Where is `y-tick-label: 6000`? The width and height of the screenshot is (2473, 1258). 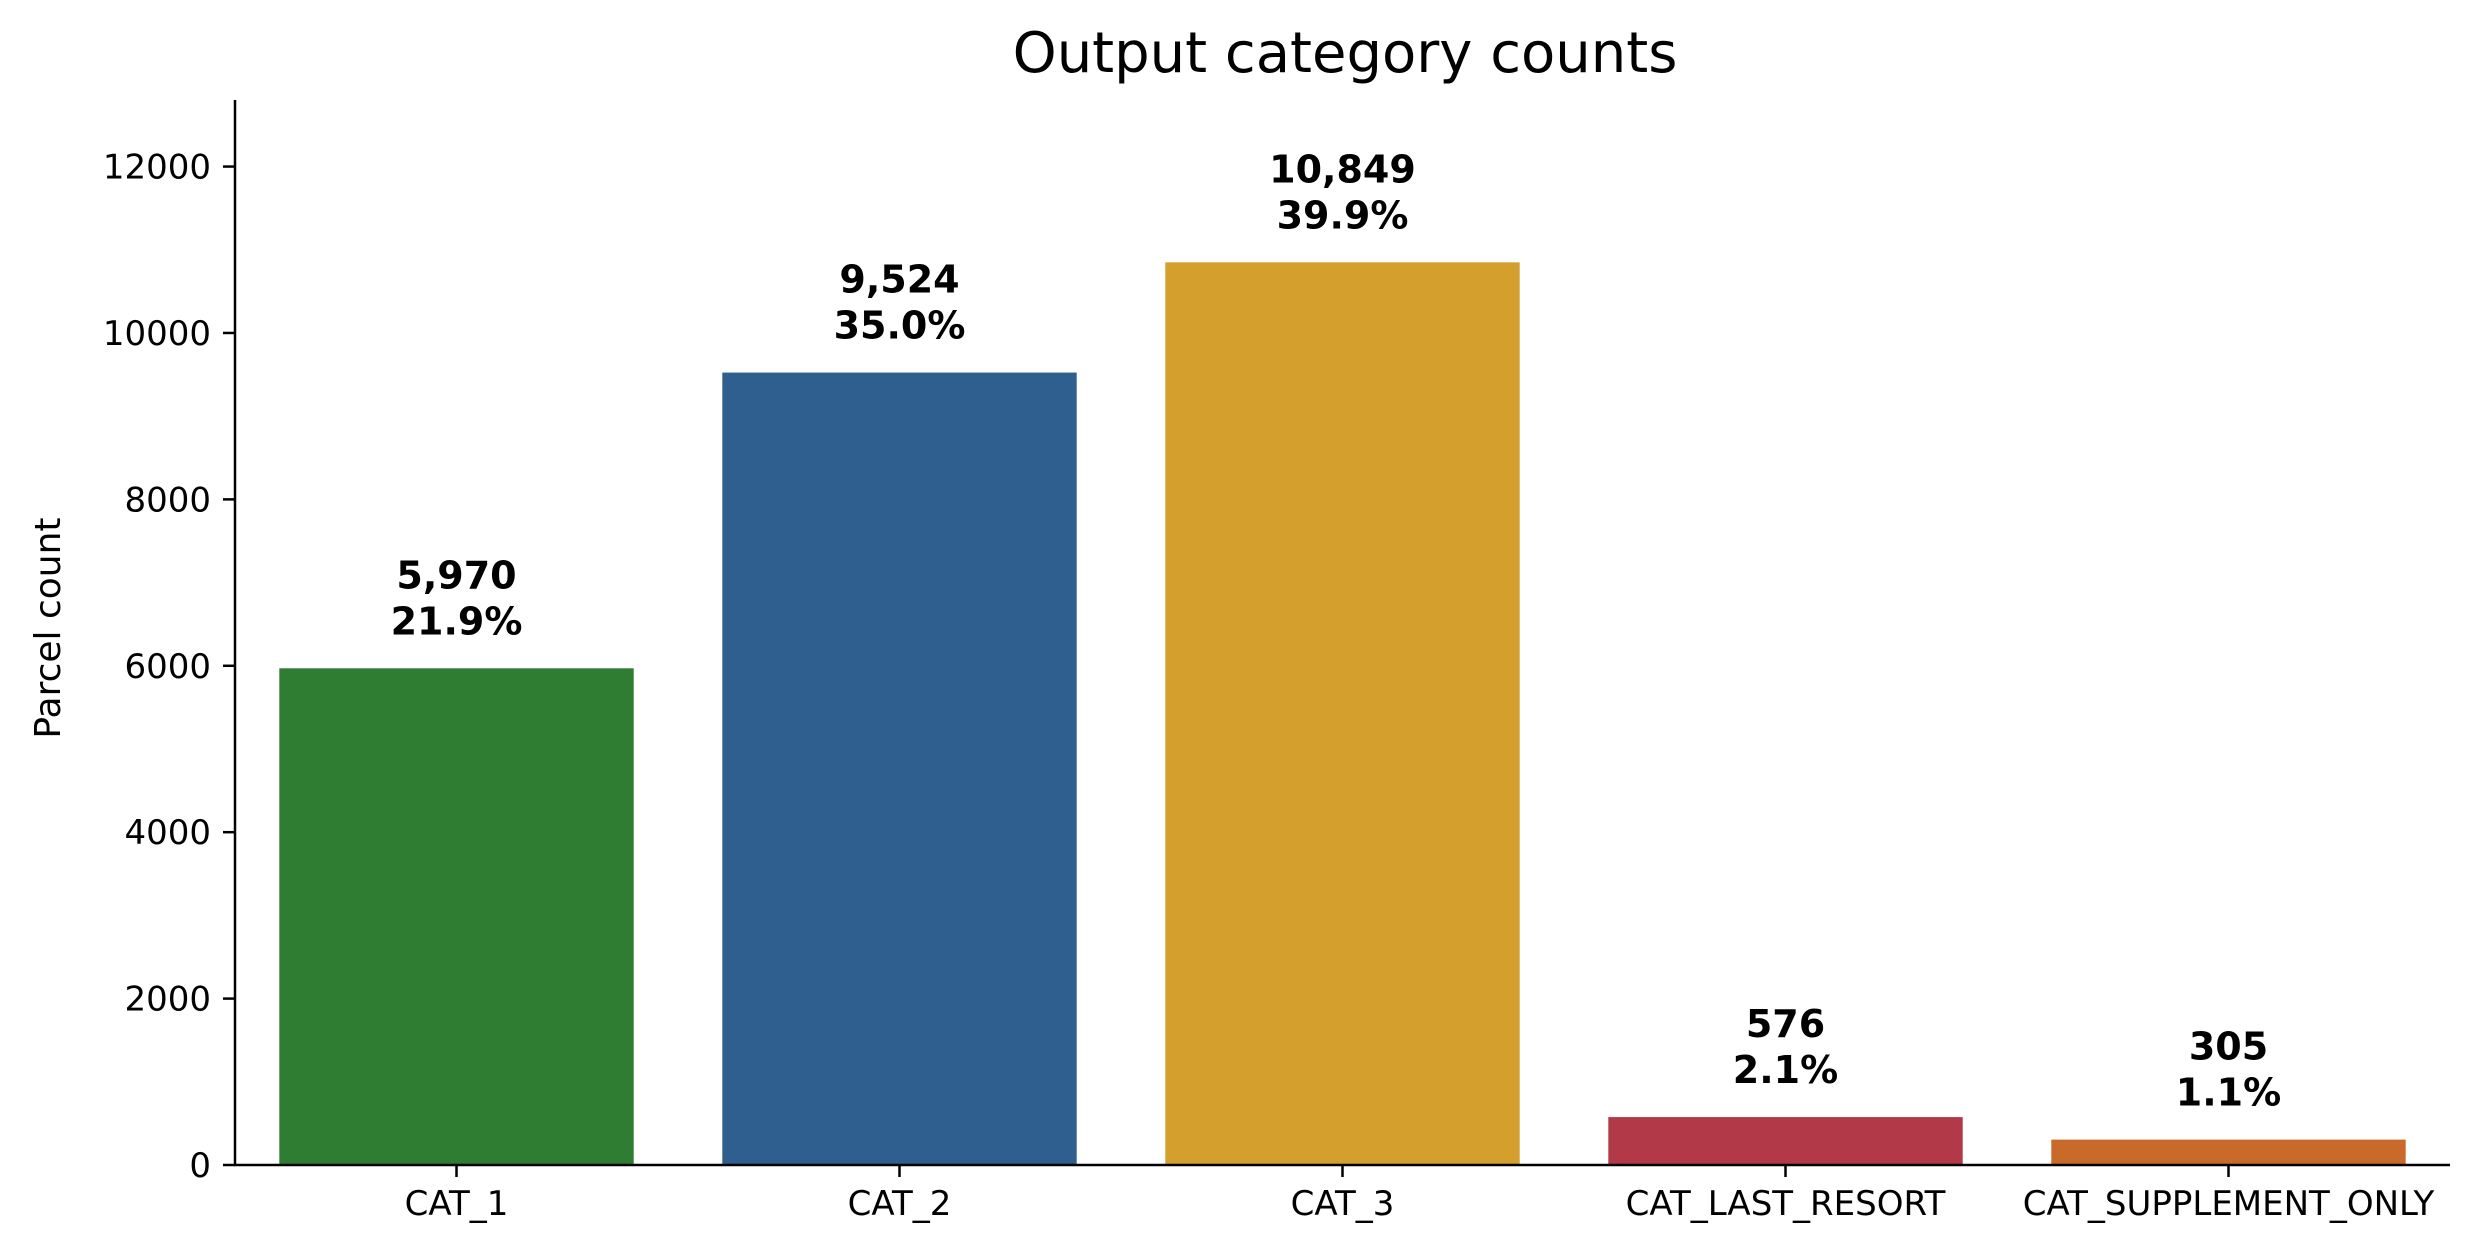
y-tick-label: 6000 is located at coordinates (167, 667).